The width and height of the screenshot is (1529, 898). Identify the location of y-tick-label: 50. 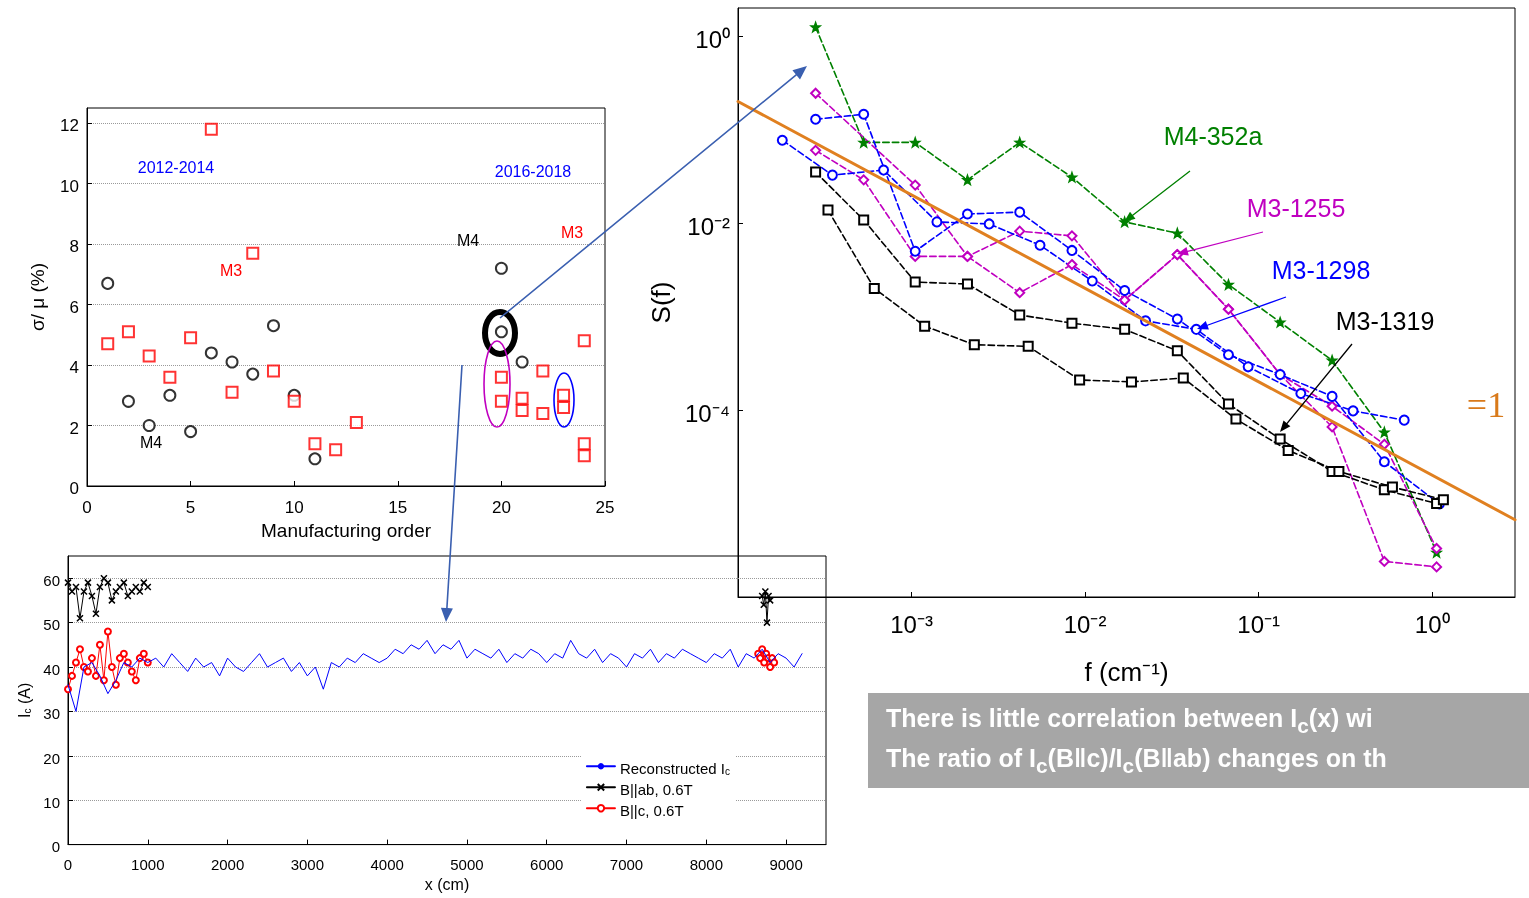
(51, 625).